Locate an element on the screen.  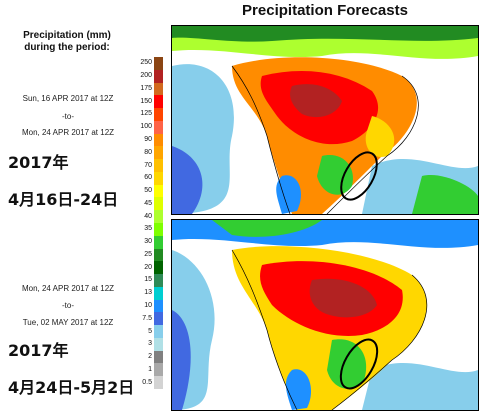
scale-label: 0.5 is located at coordinates (147, 382).